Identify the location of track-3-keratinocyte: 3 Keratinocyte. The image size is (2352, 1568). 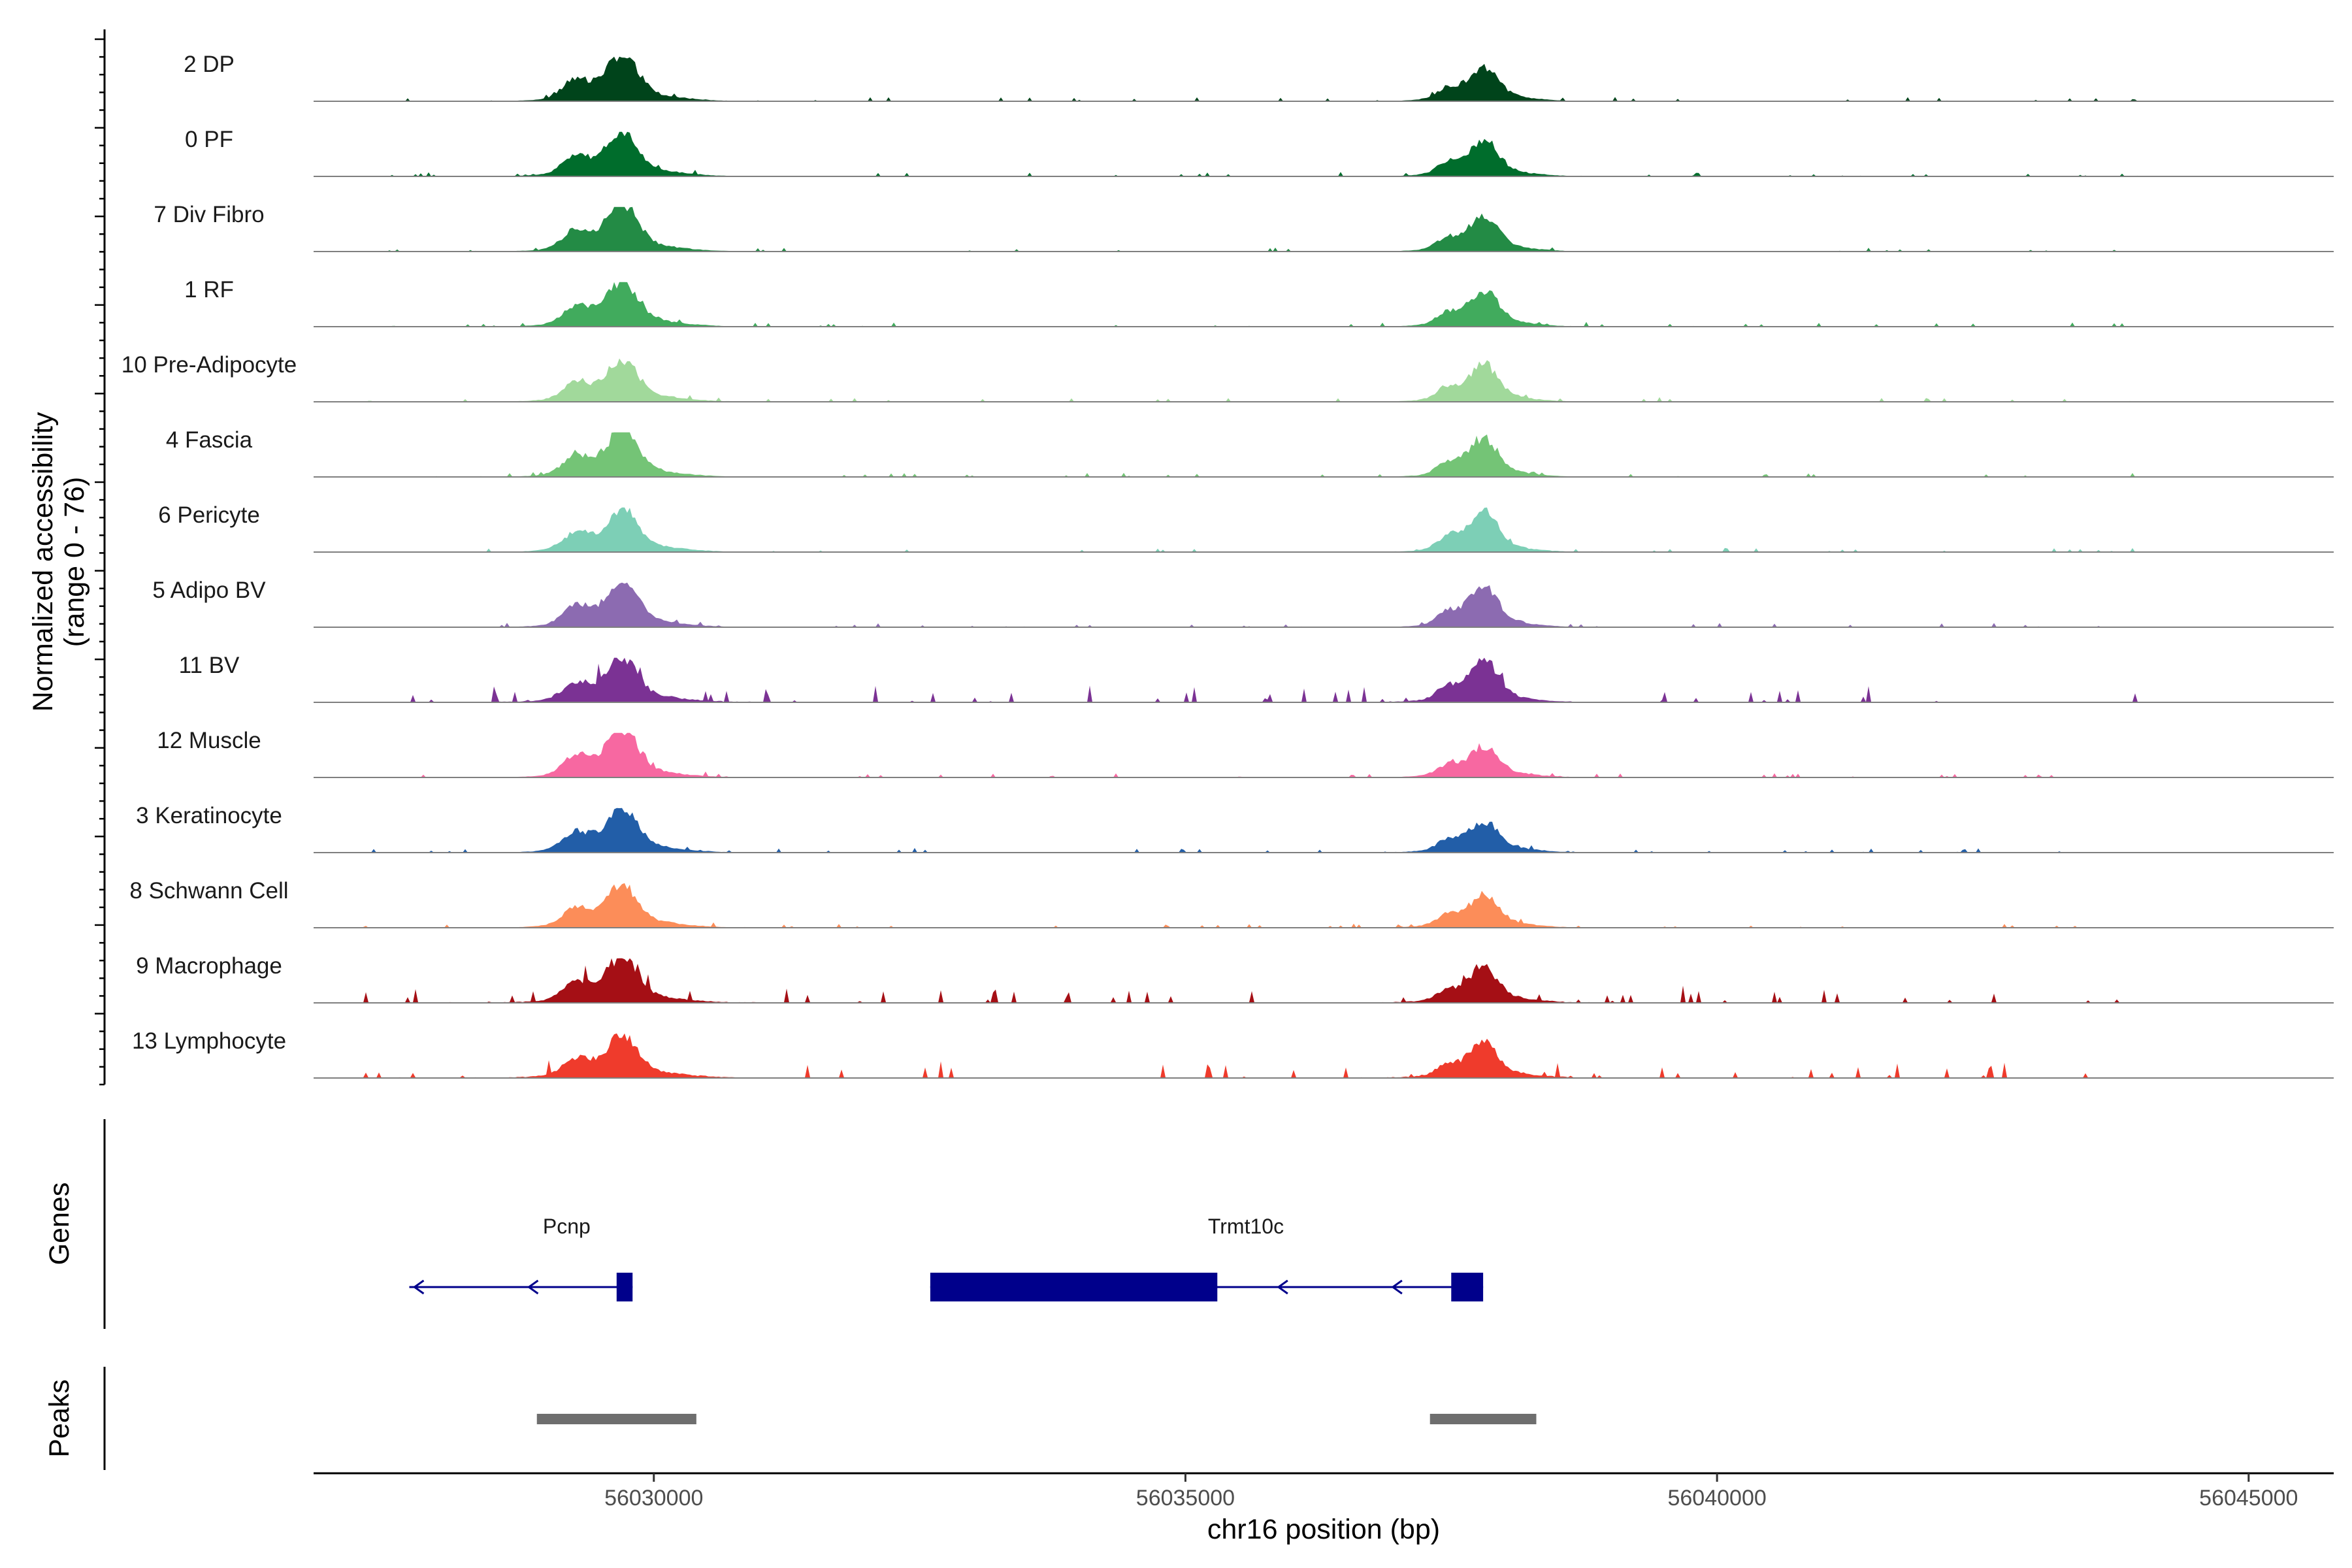
(1235, 828).